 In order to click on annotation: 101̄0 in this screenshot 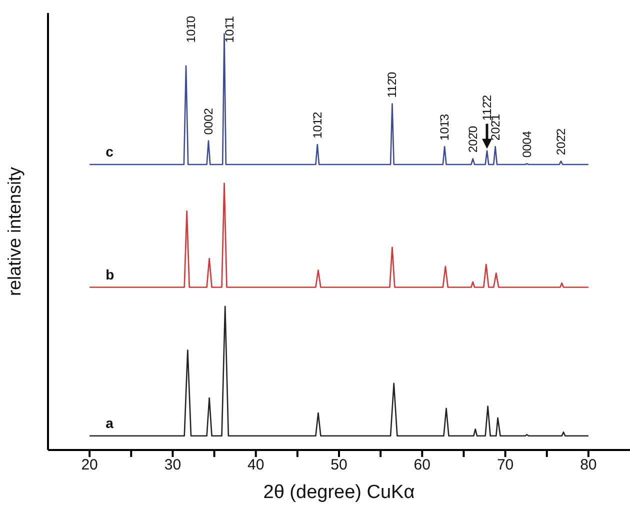, I will do `click(191, 29)`.